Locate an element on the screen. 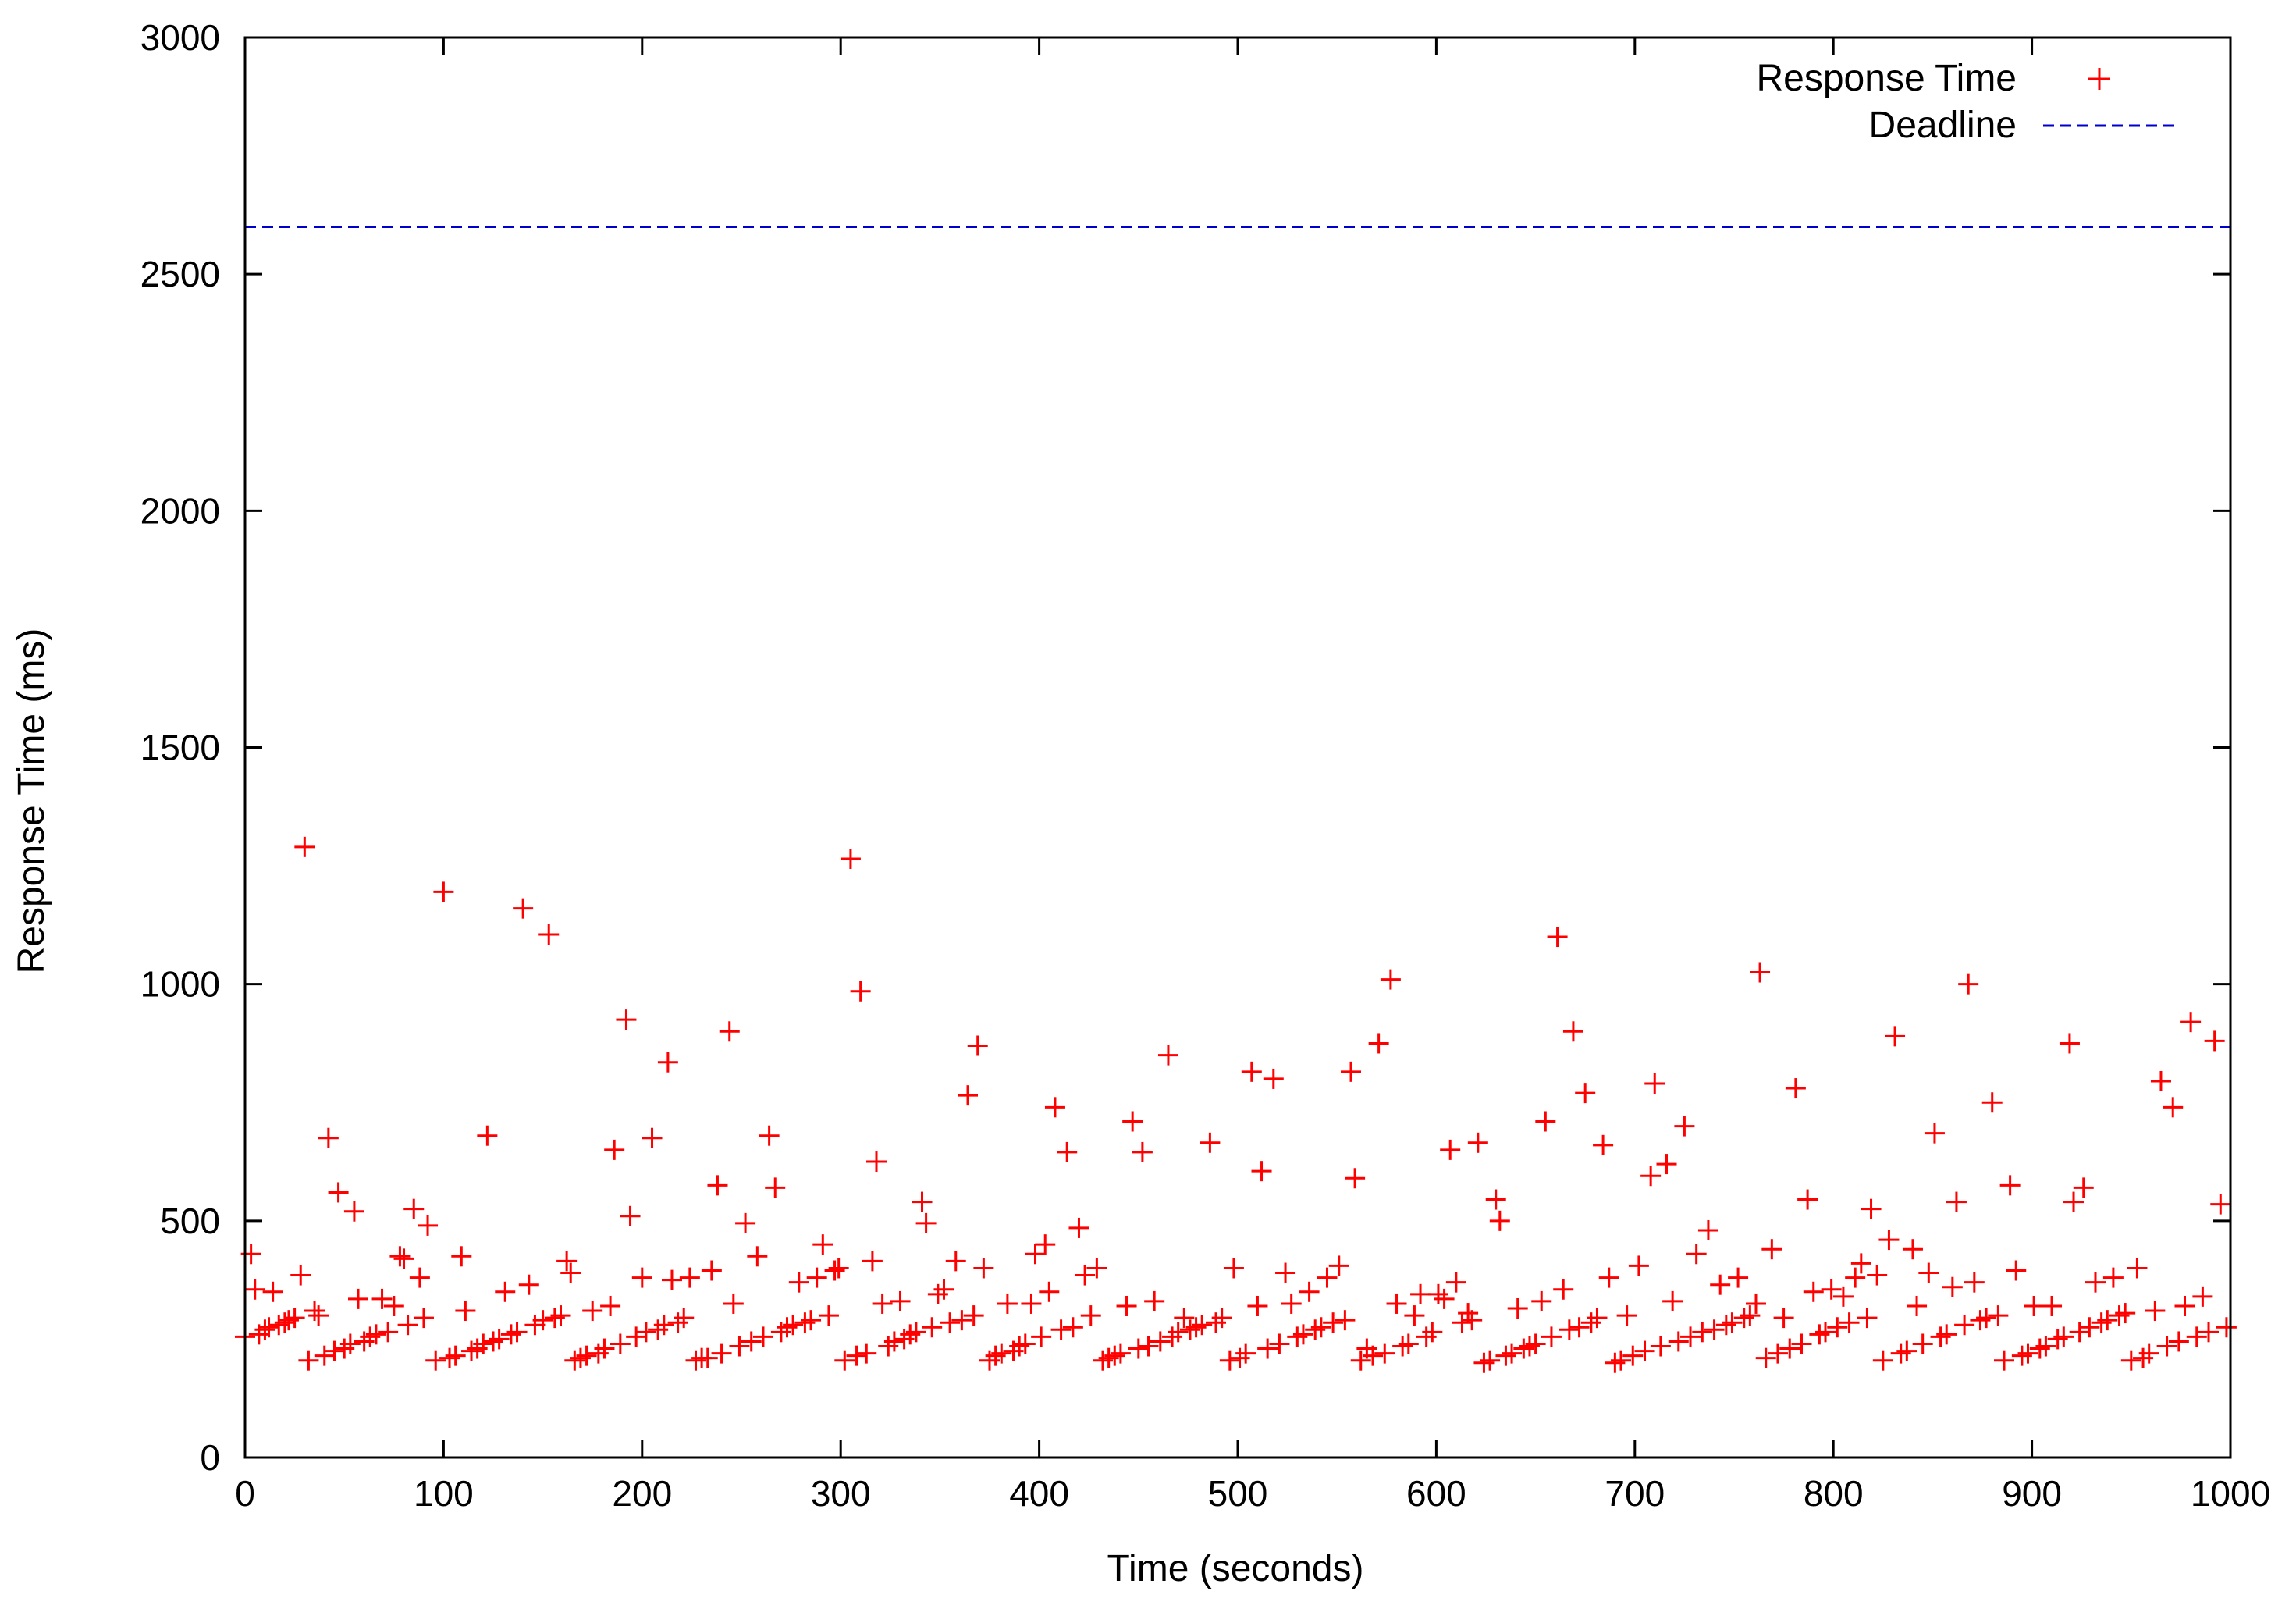 The image size is (2296, 1598). y-tick-label: 2000 is located at coordinates (180, 510).